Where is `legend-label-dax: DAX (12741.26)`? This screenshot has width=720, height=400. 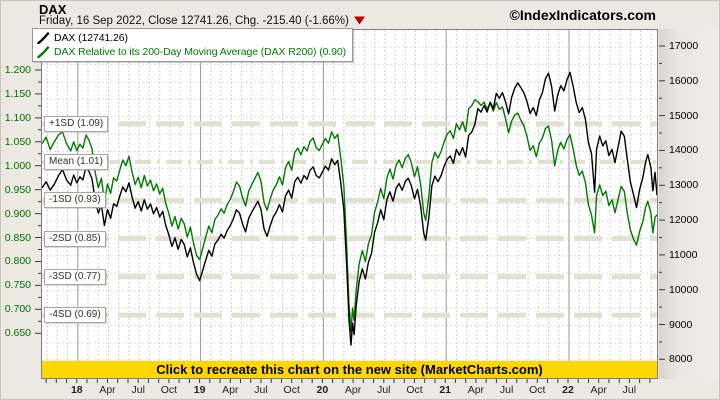 legend-label-dax: DAX (12741.26) is located at coordinates (91, 38).